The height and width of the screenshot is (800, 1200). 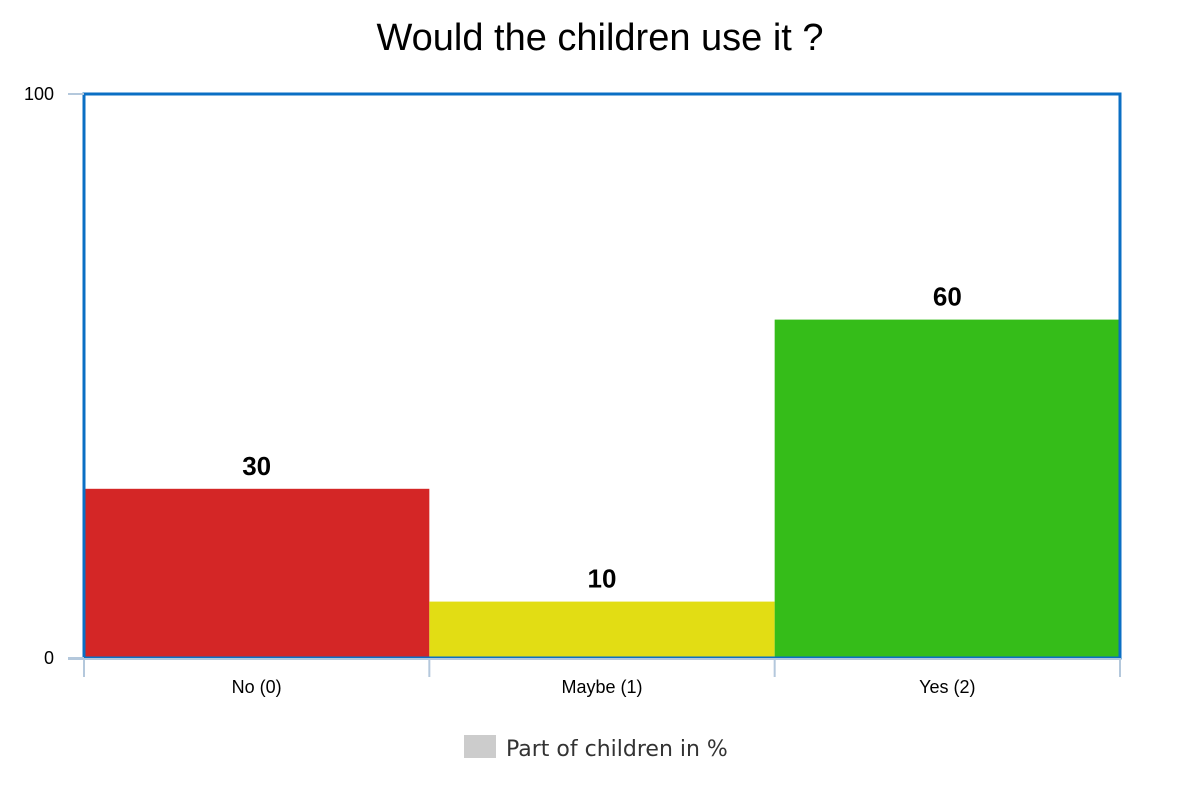 What do you see at coordinates (617, 749) in the screenshot?
I see `legend-label: Part of children in %` at bounding box center [617, 749].